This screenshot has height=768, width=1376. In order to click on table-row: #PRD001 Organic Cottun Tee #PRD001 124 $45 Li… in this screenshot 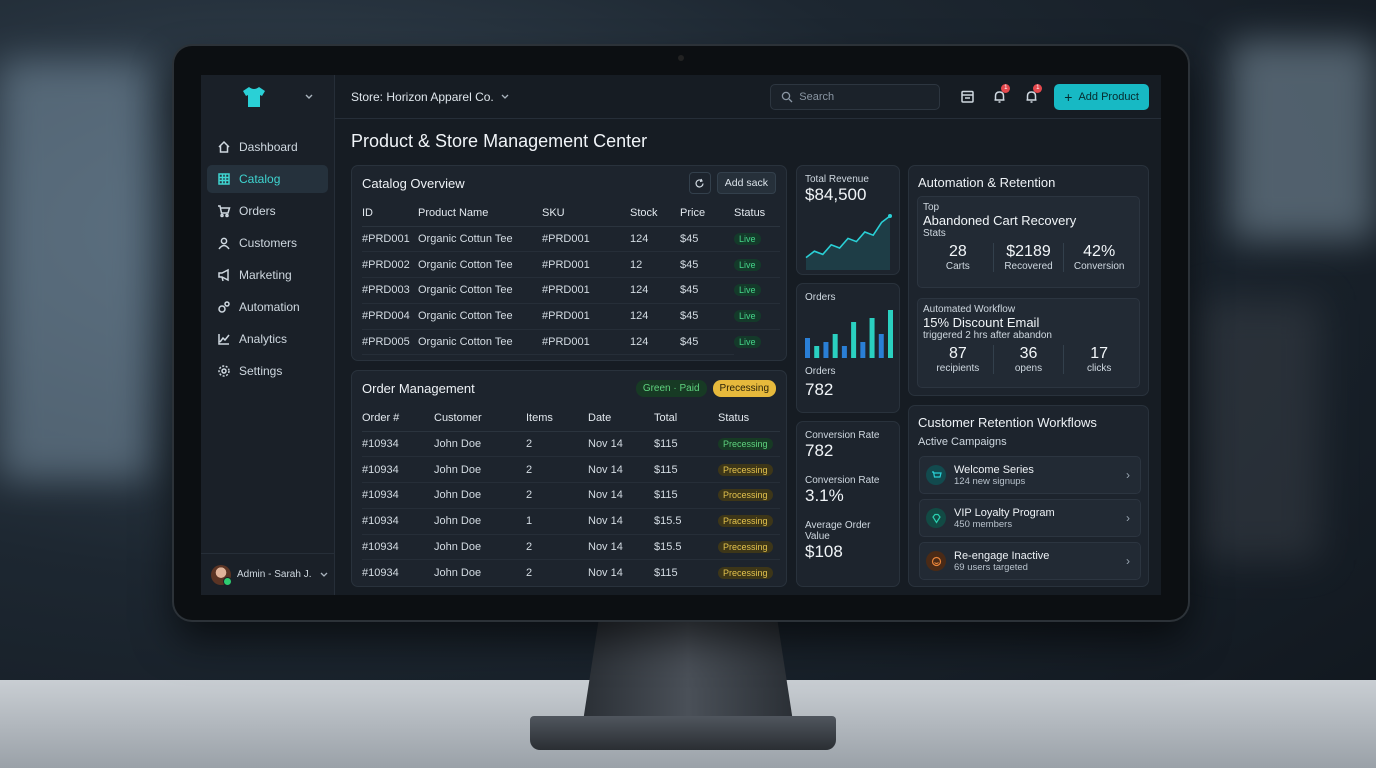, I will do `click(571, 239)`.